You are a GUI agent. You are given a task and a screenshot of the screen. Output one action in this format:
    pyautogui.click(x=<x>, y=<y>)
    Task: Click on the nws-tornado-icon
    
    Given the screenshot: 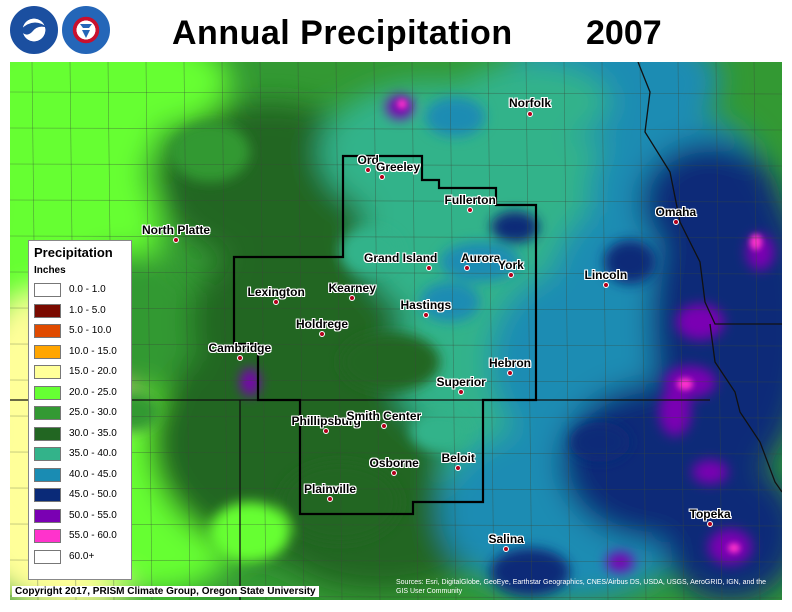 What is the action you would take?
    pyautogui.click(x=86, y=31)
    